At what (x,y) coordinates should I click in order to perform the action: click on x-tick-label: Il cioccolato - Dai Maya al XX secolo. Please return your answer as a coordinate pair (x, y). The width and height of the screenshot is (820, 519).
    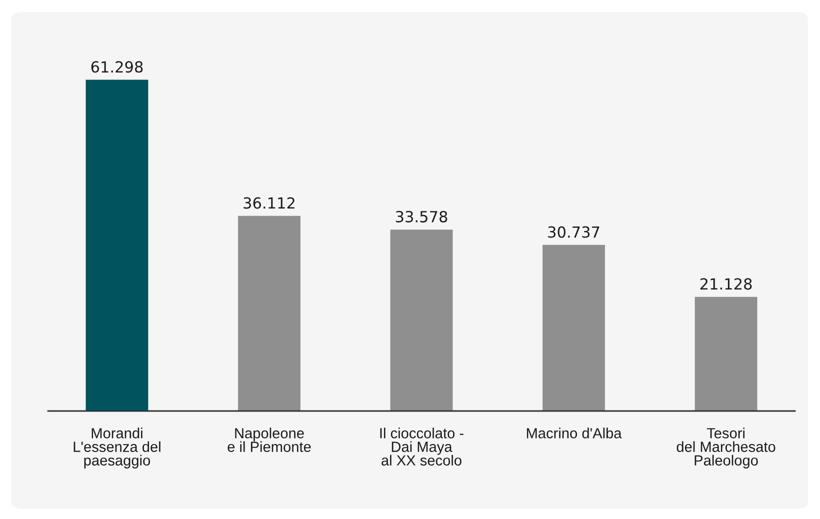
    Looking at the image, I should click on (422, 447).